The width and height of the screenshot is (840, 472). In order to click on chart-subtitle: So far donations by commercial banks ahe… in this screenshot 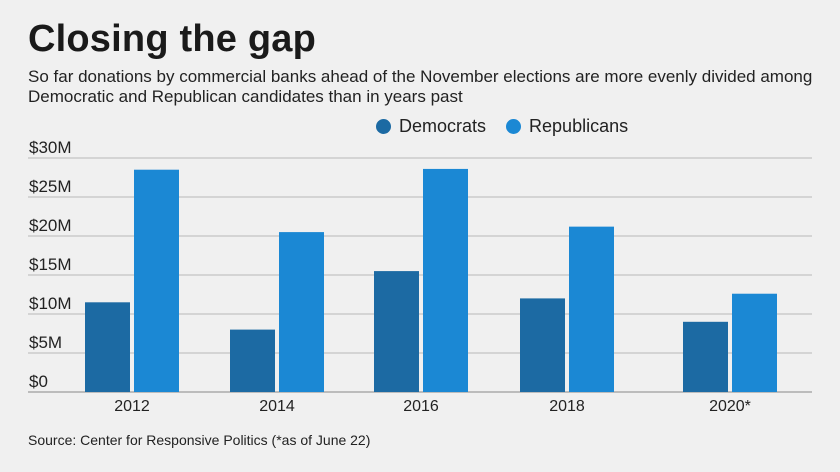, I will do `click(420, 86)`.